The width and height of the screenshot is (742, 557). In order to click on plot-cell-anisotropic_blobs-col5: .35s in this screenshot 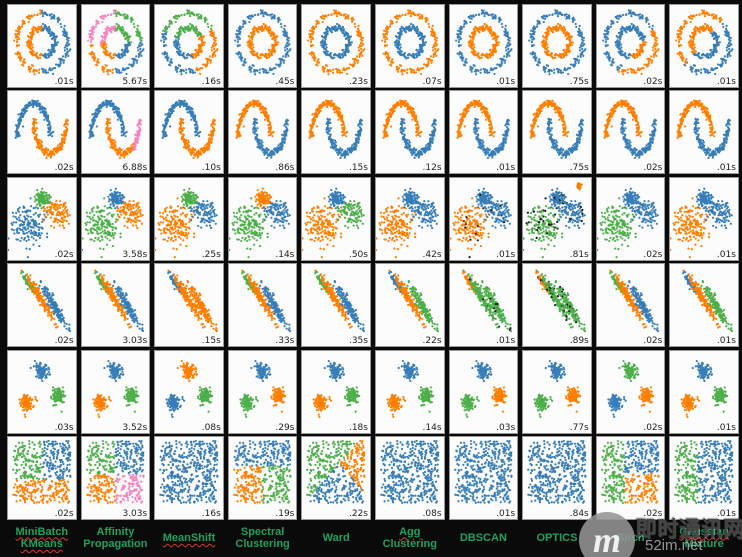, I will do `click(336, 305)`.